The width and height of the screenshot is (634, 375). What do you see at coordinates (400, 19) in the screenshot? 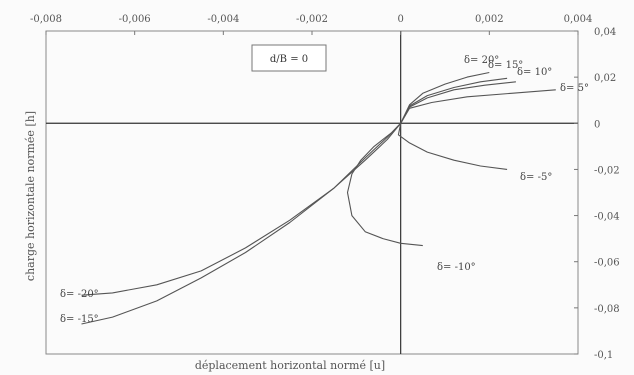
I see `x-tick-label: 0` at bounding box center [400, 19].